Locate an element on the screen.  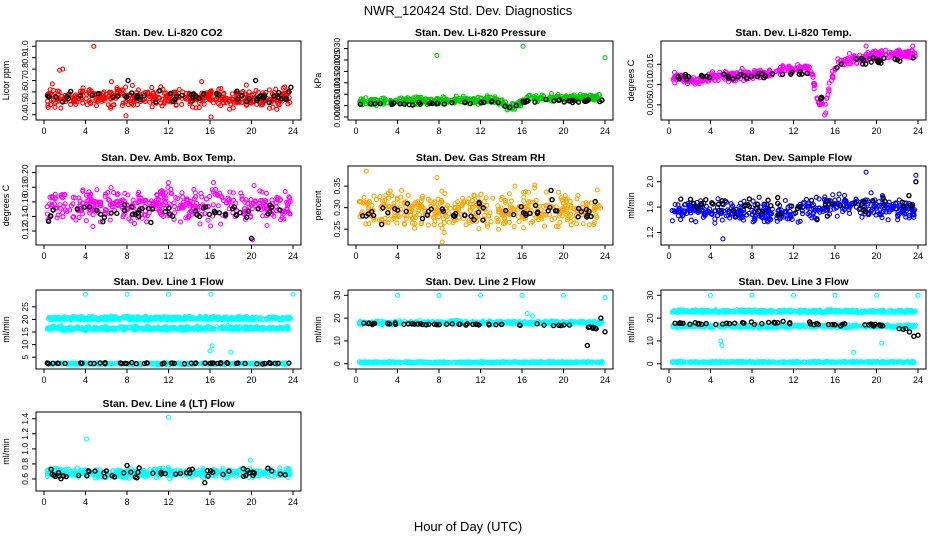
panel-ylabel: Licor ppm is located at coordinates (6, 81).